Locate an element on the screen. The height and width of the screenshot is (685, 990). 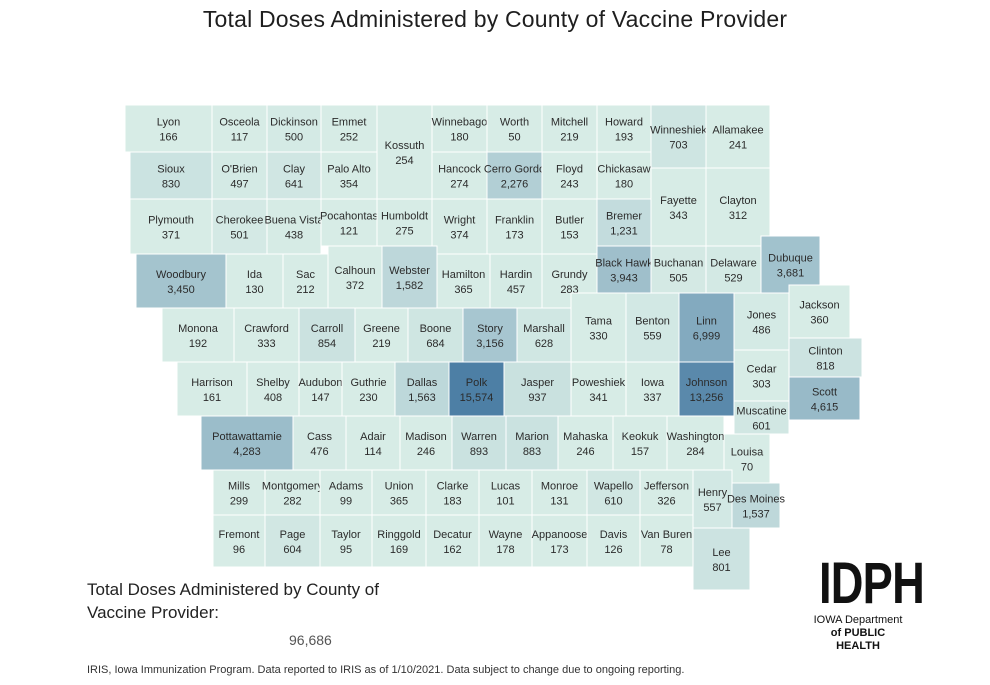
county-wright: Wright 374 is located at coordinates (459, 226).